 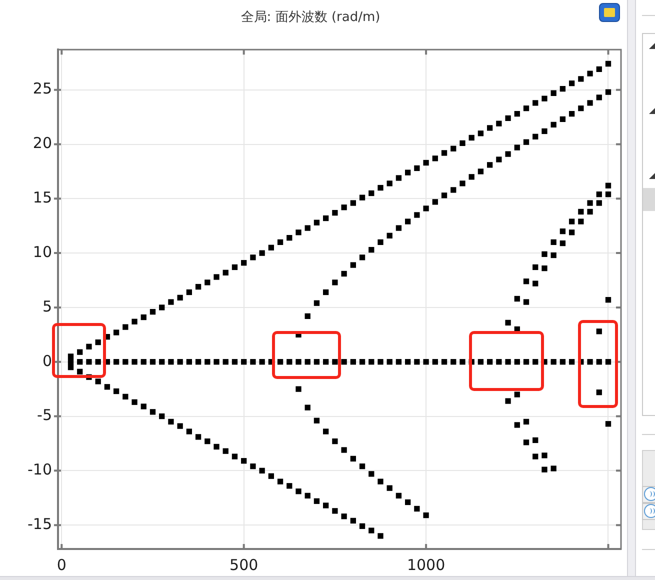 What do you see at coordinates (44, 415) in the screenshot?
I see `y-tick-label: -5` at bounding box center [44, 415].